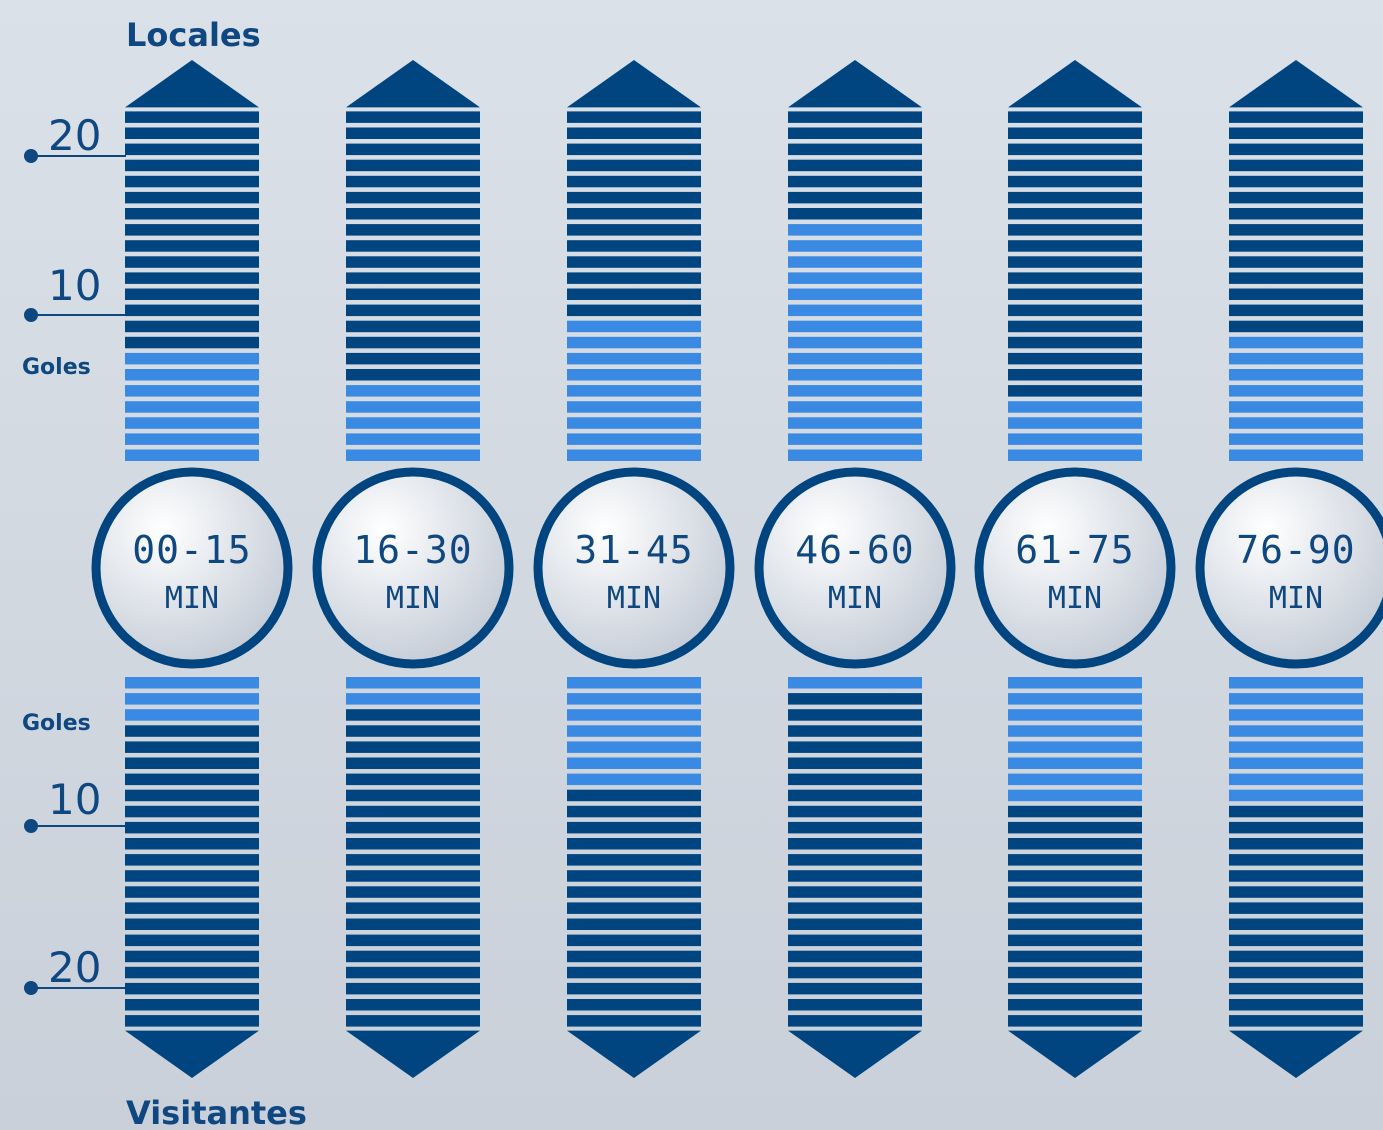  I want to click on top-tick-20: 20, so click(74, 135).